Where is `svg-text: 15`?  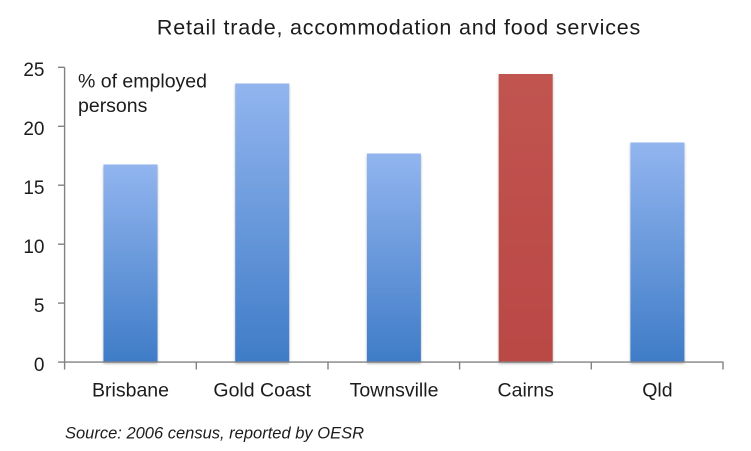
svg-text: 15 is located at coordinates (33, 188).